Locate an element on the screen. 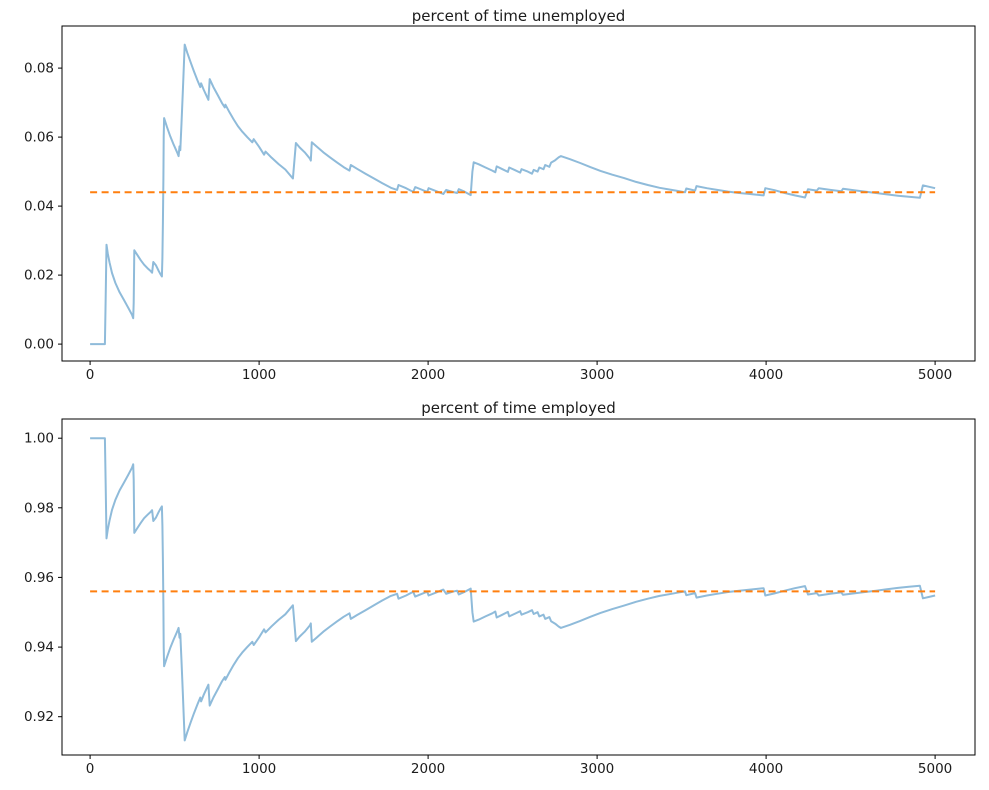  chart-title-employed: percent of time employed is located at coordinates (518, 408).